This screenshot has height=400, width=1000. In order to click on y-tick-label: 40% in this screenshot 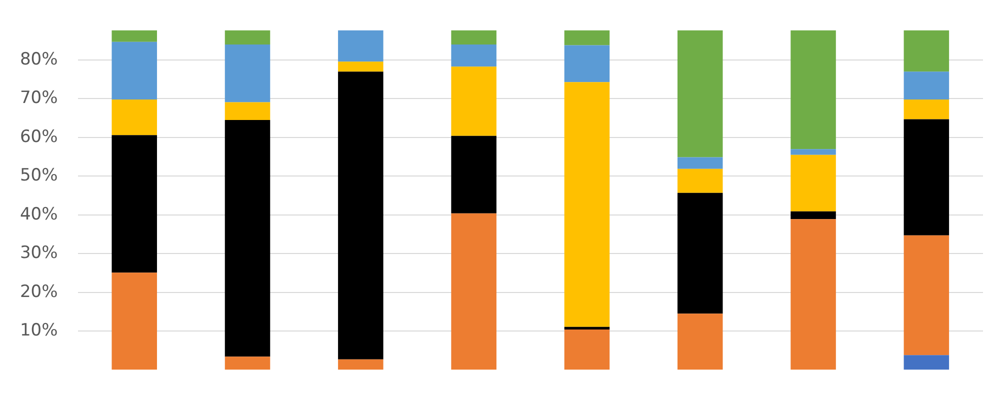, I will do `click(39, 214)`.